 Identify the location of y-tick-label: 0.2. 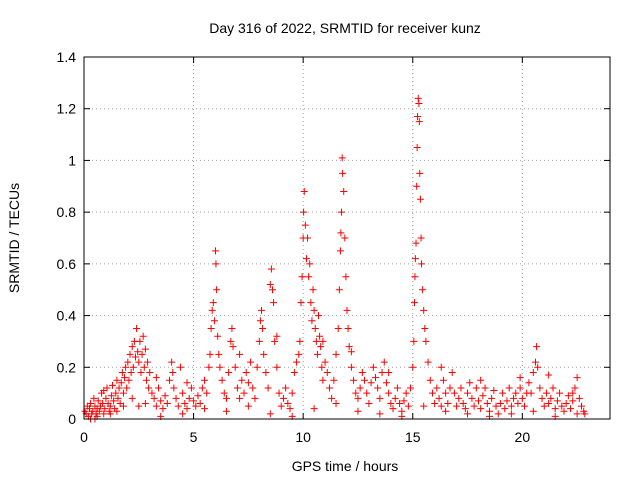
(67, 367).